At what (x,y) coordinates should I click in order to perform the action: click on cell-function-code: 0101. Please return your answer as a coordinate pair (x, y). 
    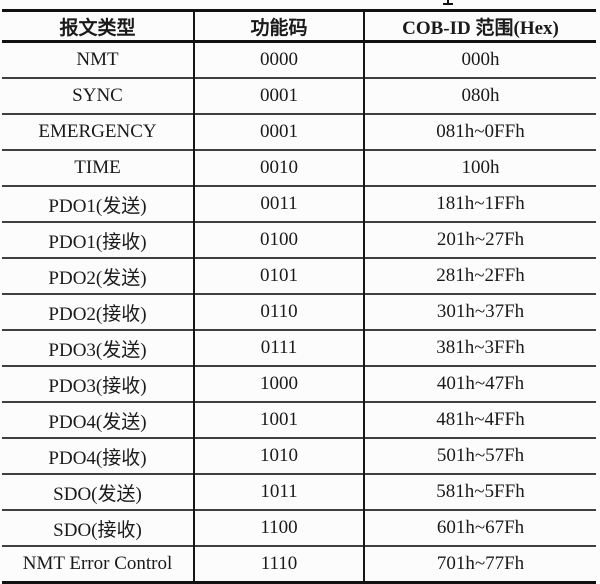
    Looking at the image, I should click on (279, 275).